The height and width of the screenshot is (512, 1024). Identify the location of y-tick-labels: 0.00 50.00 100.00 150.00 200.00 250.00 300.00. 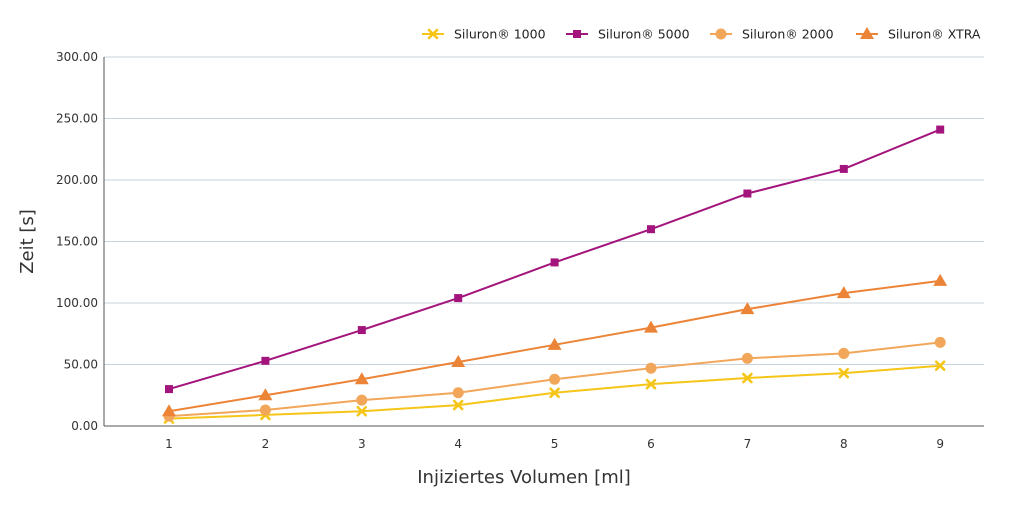
(77, 241).